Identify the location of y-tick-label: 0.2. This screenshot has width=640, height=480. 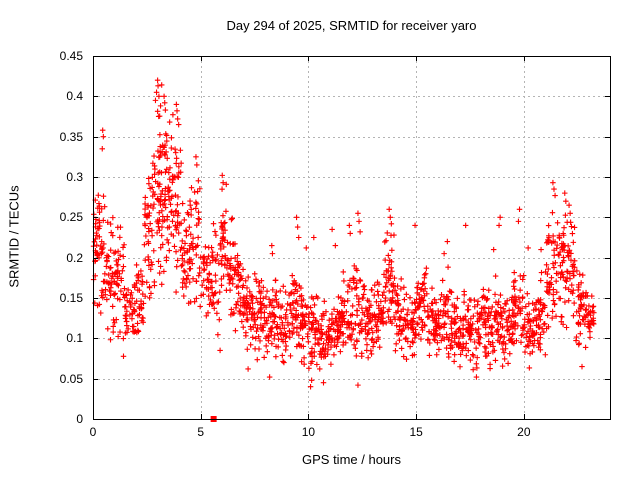
(74, 257).